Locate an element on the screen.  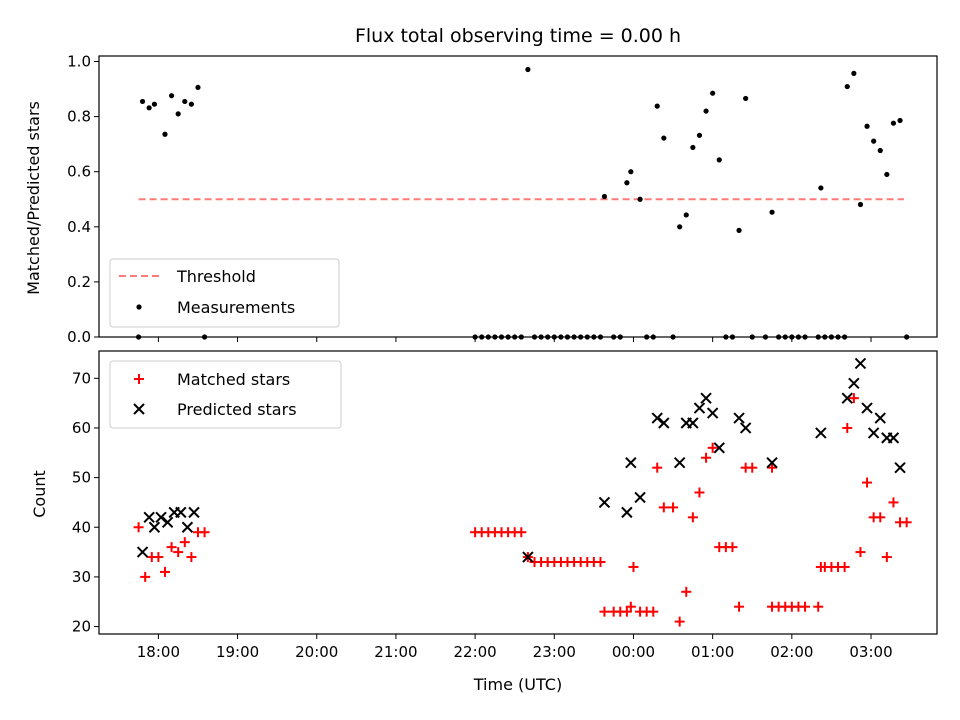
legend-measurements-swatch is located at coordinates (139, 307).